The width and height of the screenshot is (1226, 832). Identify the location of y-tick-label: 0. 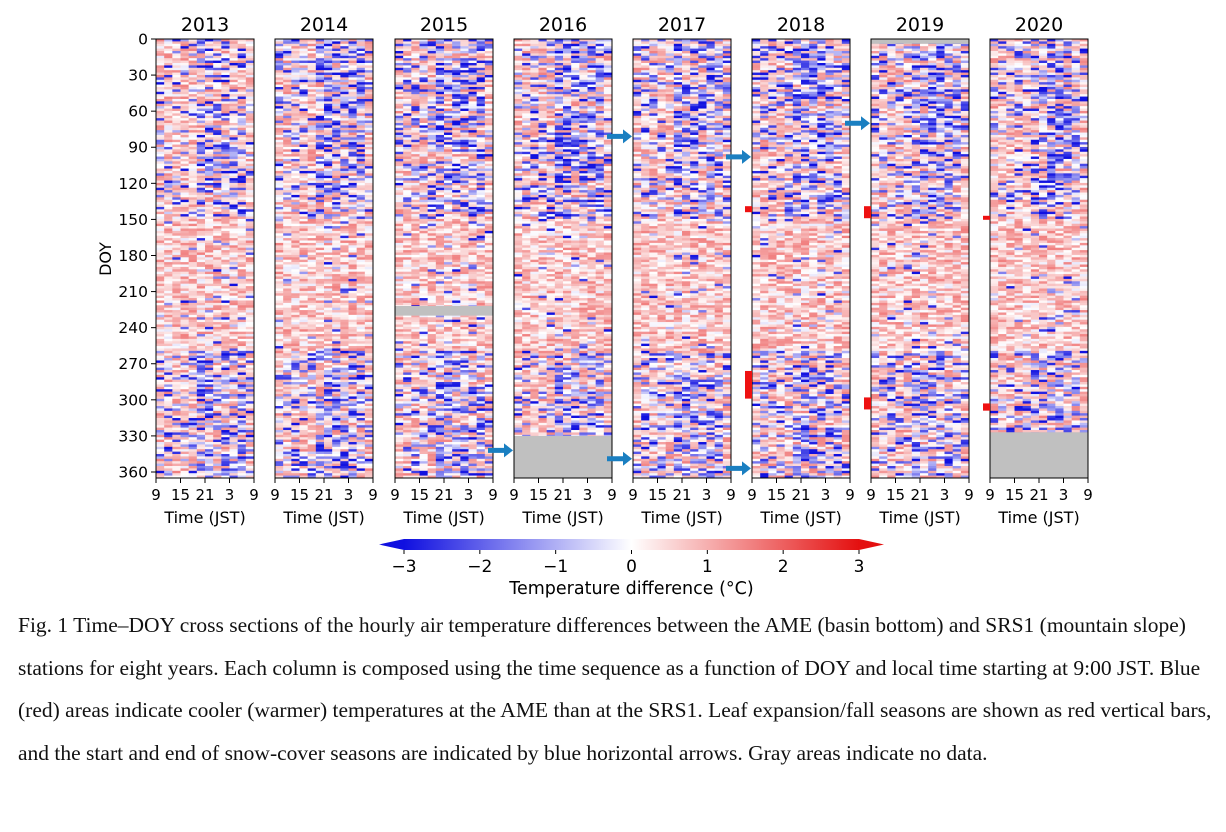
(143, 40).